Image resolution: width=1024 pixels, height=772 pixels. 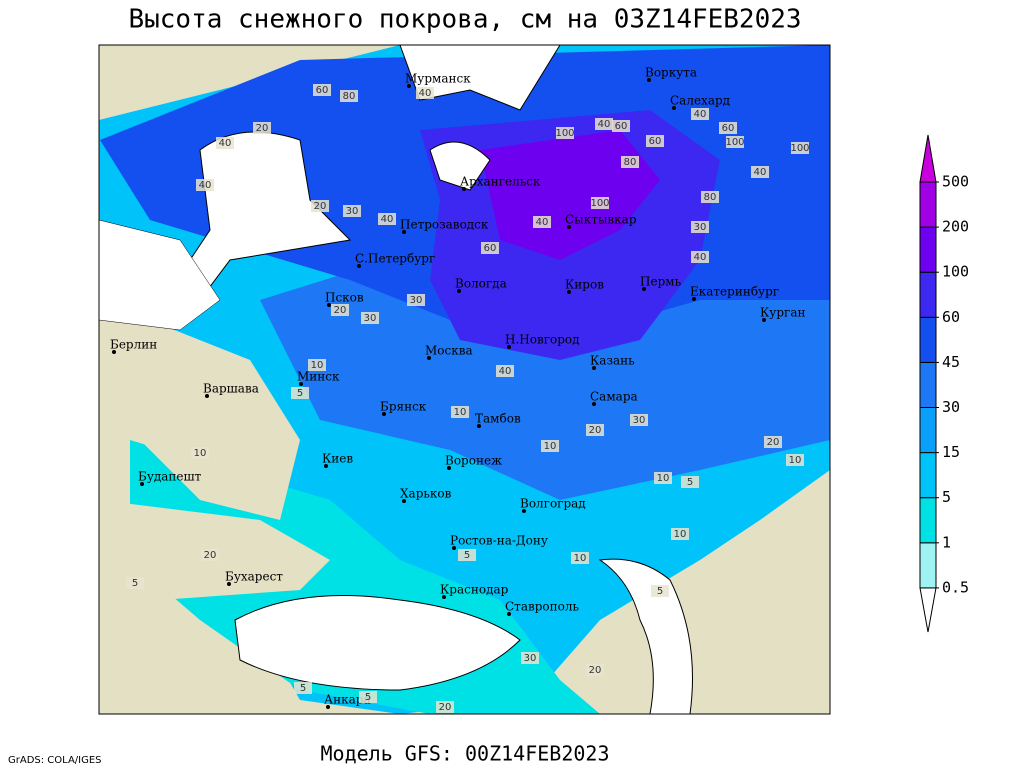 What do you see at coordinates (368, 697) in the screenshot?
I see `contour-label: 5` at bounding box center [368, 697].